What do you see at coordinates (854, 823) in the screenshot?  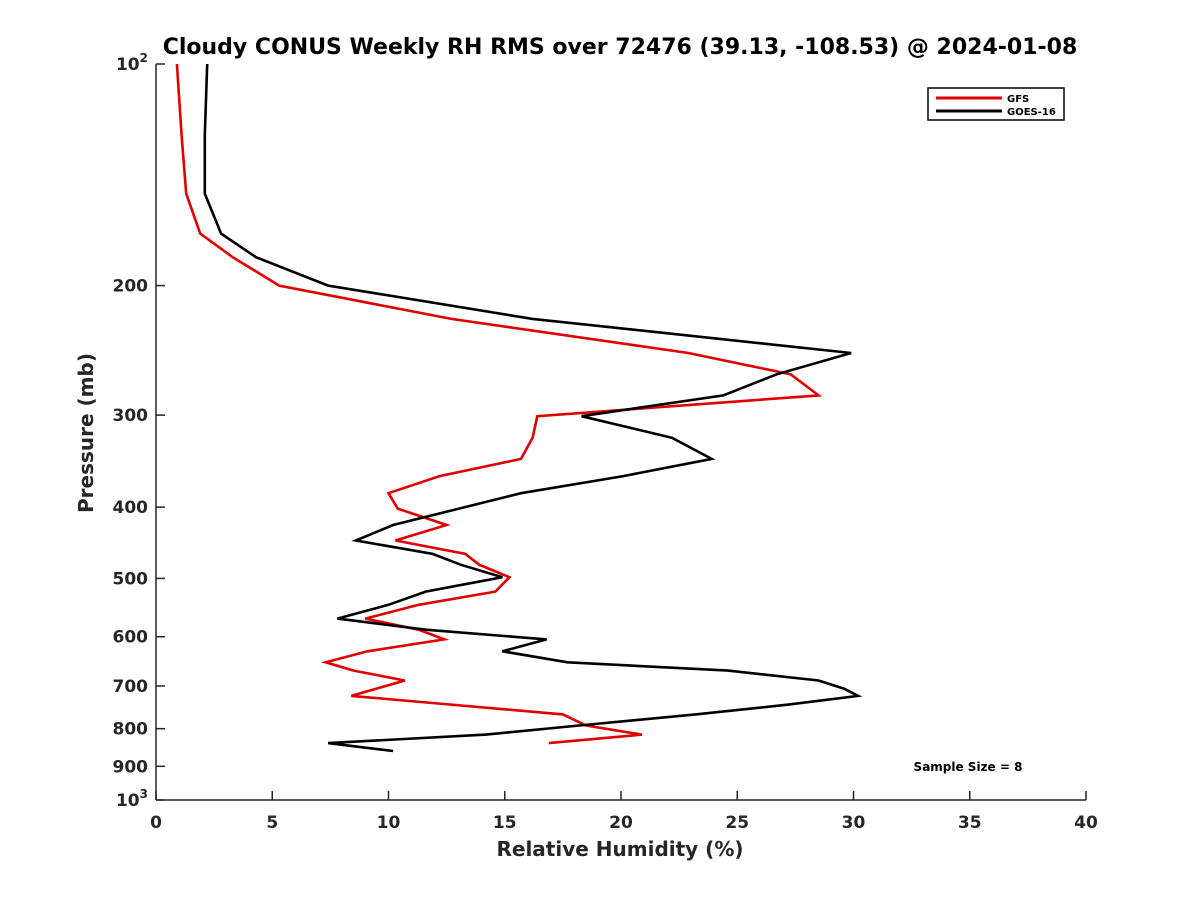 I see `x-tick-label: 30` at bounding box center [854, 823].